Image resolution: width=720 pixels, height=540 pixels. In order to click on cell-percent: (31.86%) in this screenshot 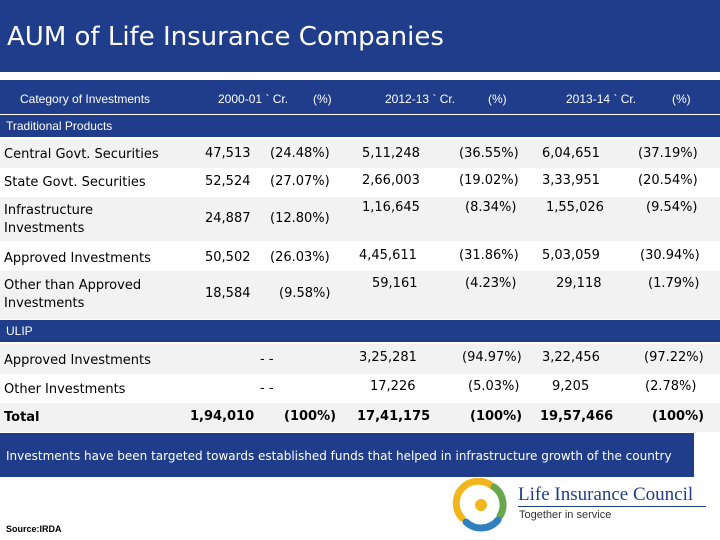, I will do `click(489, 255)`.